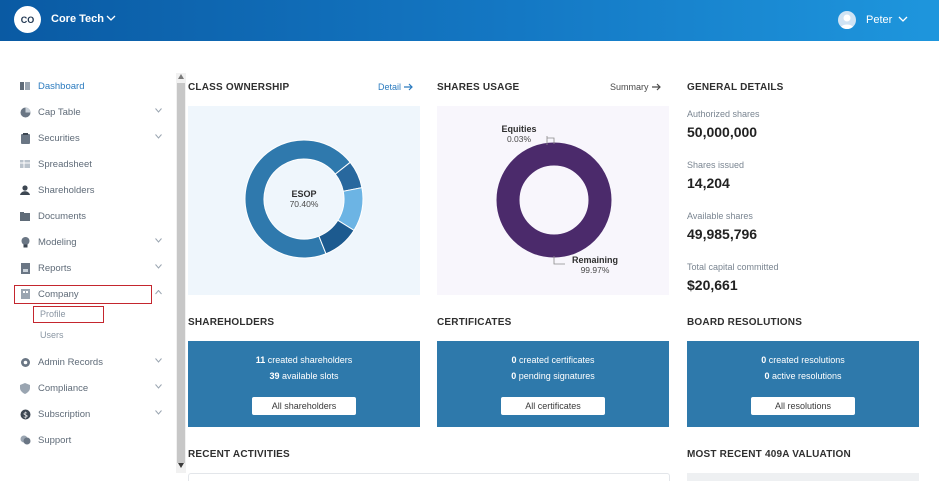  Describe the element at coordinates (553, 406) in the screenshot. I see `all-certificates-button: All certificates` at that location.